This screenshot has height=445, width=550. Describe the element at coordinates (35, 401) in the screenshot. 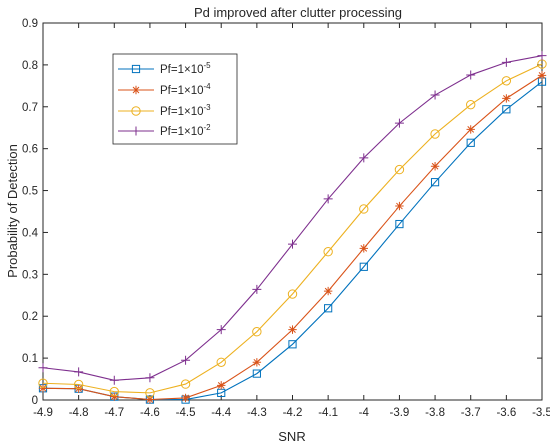

I see `y-tick-label: 0` at that location.